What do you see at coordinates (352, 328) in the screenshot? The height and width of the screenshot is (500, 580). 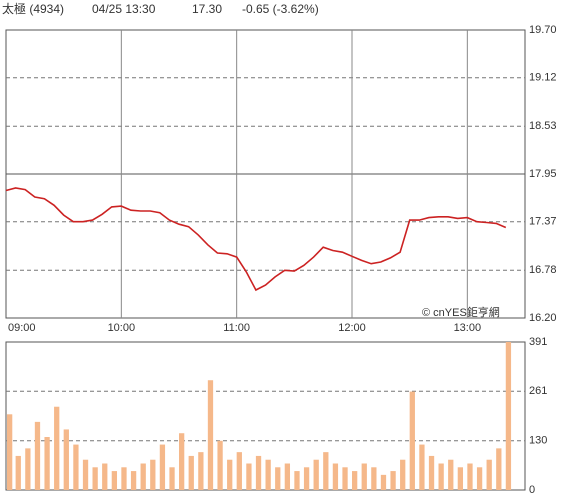 I see `x-tick-label: 12:00` at bounding box center [352, 328].